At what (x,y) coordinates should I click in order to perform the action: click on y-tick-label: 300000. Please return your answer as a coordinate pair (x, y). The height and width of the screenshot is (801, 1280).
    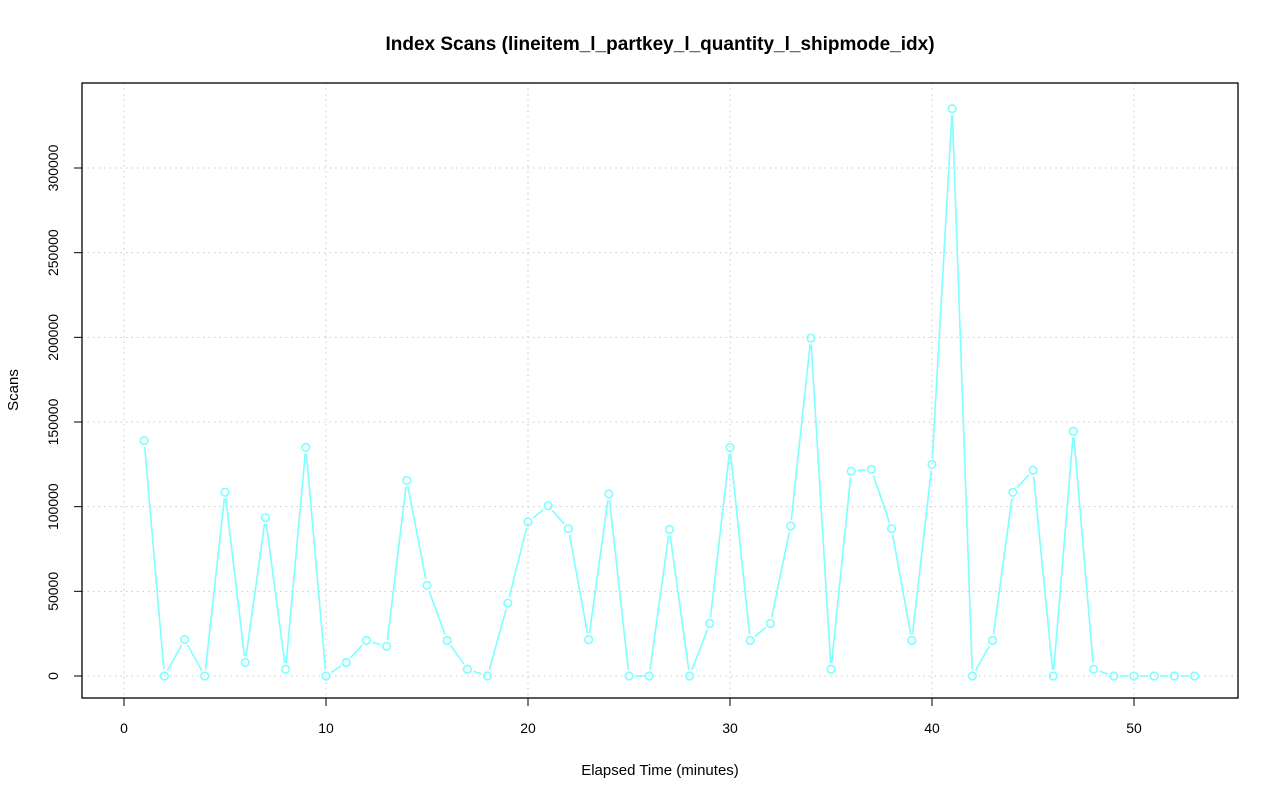
    Looking at the image, I should click on (53, 167).